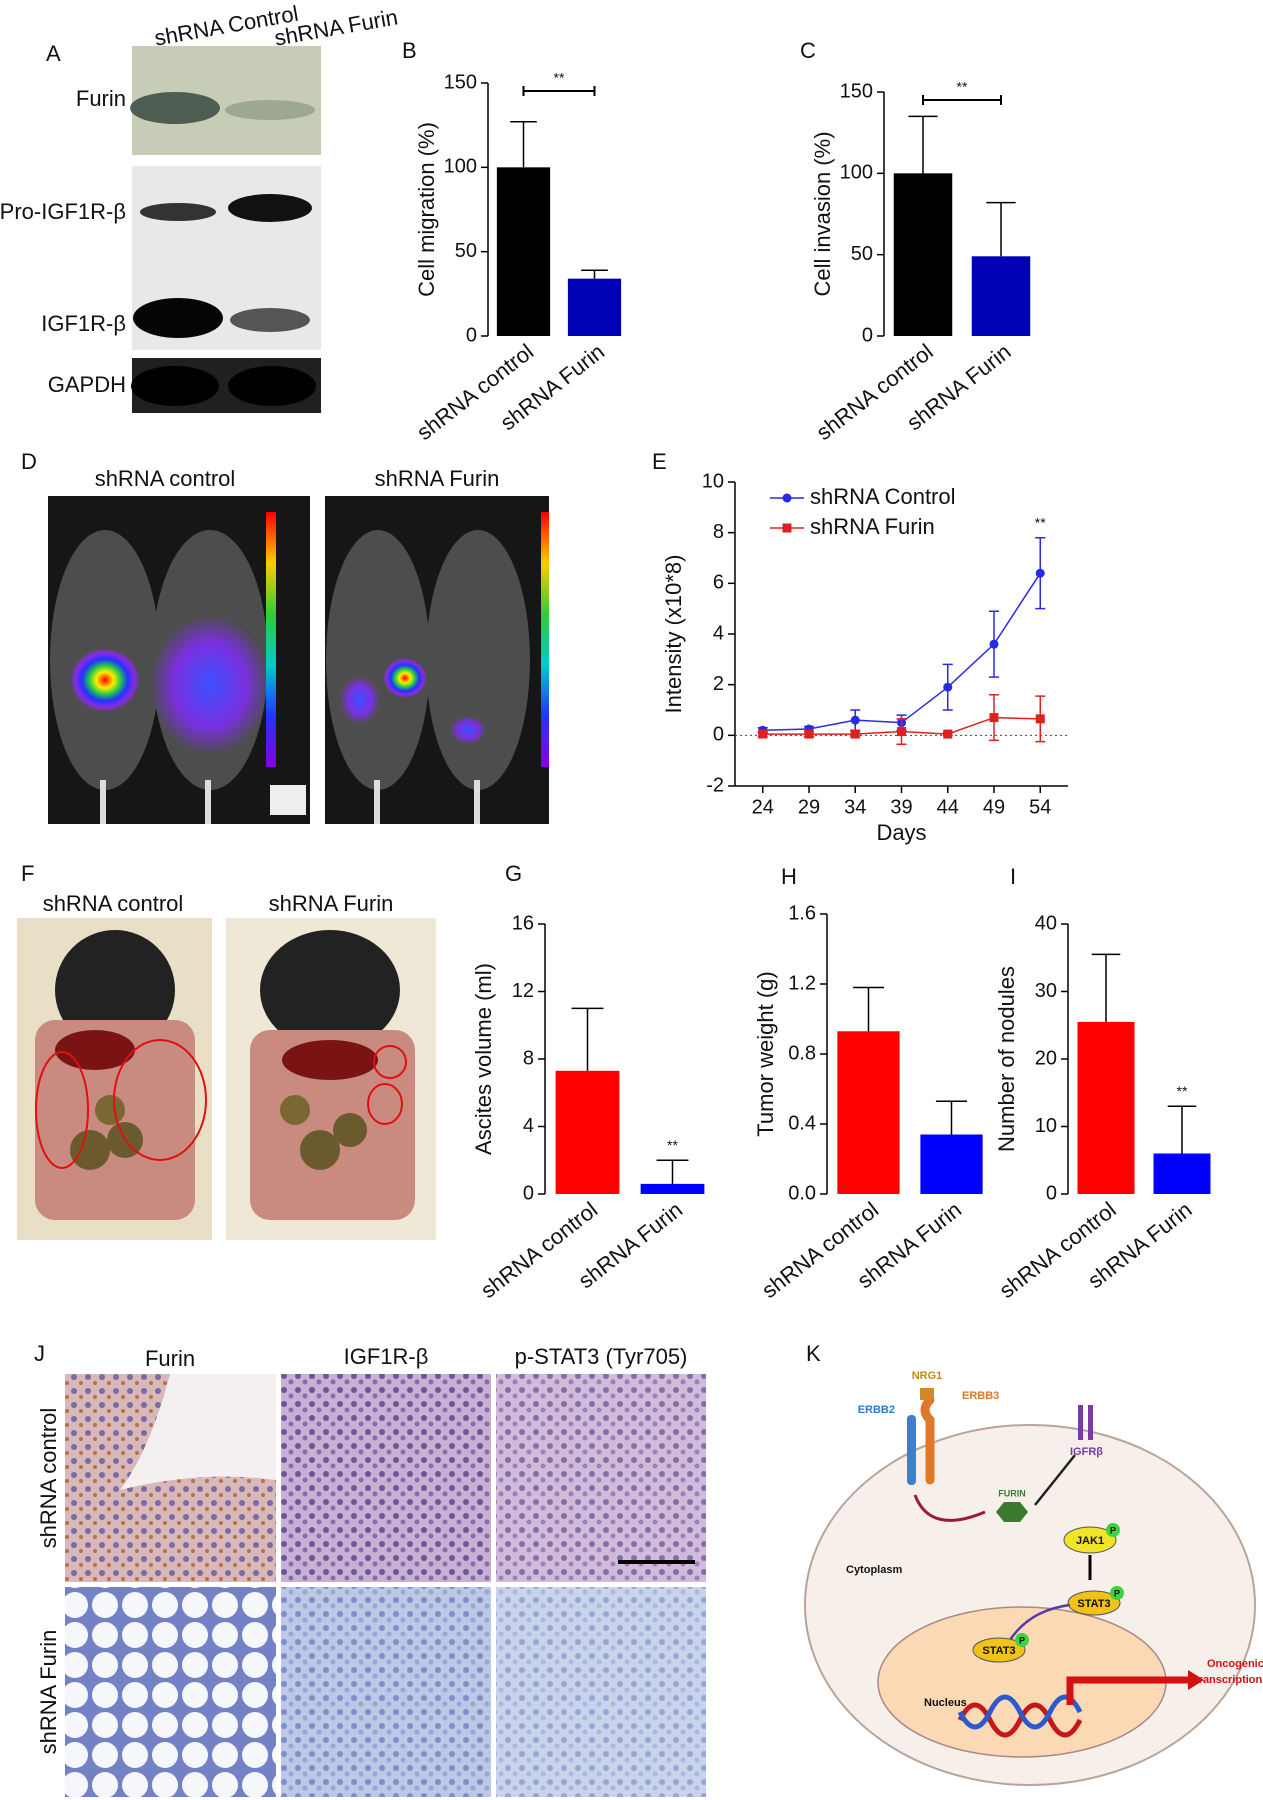 Image resolution: width=1263 pixels, height=1800 pixels. I want to click on panel-label: I, so click(1013, 876).